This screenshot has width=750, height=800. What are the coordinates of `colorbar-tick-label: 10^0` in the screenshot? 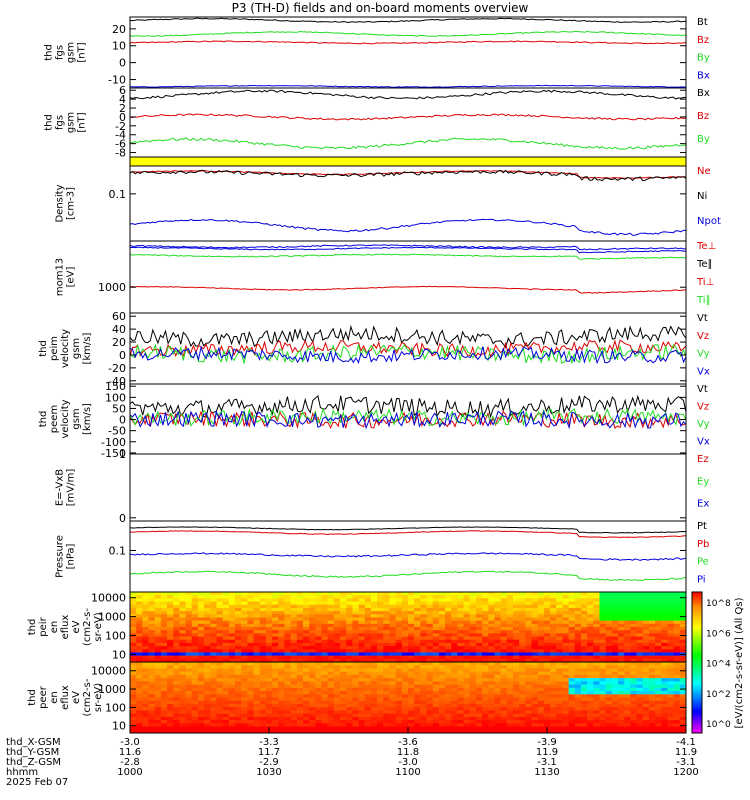 It's located at (718, 725).